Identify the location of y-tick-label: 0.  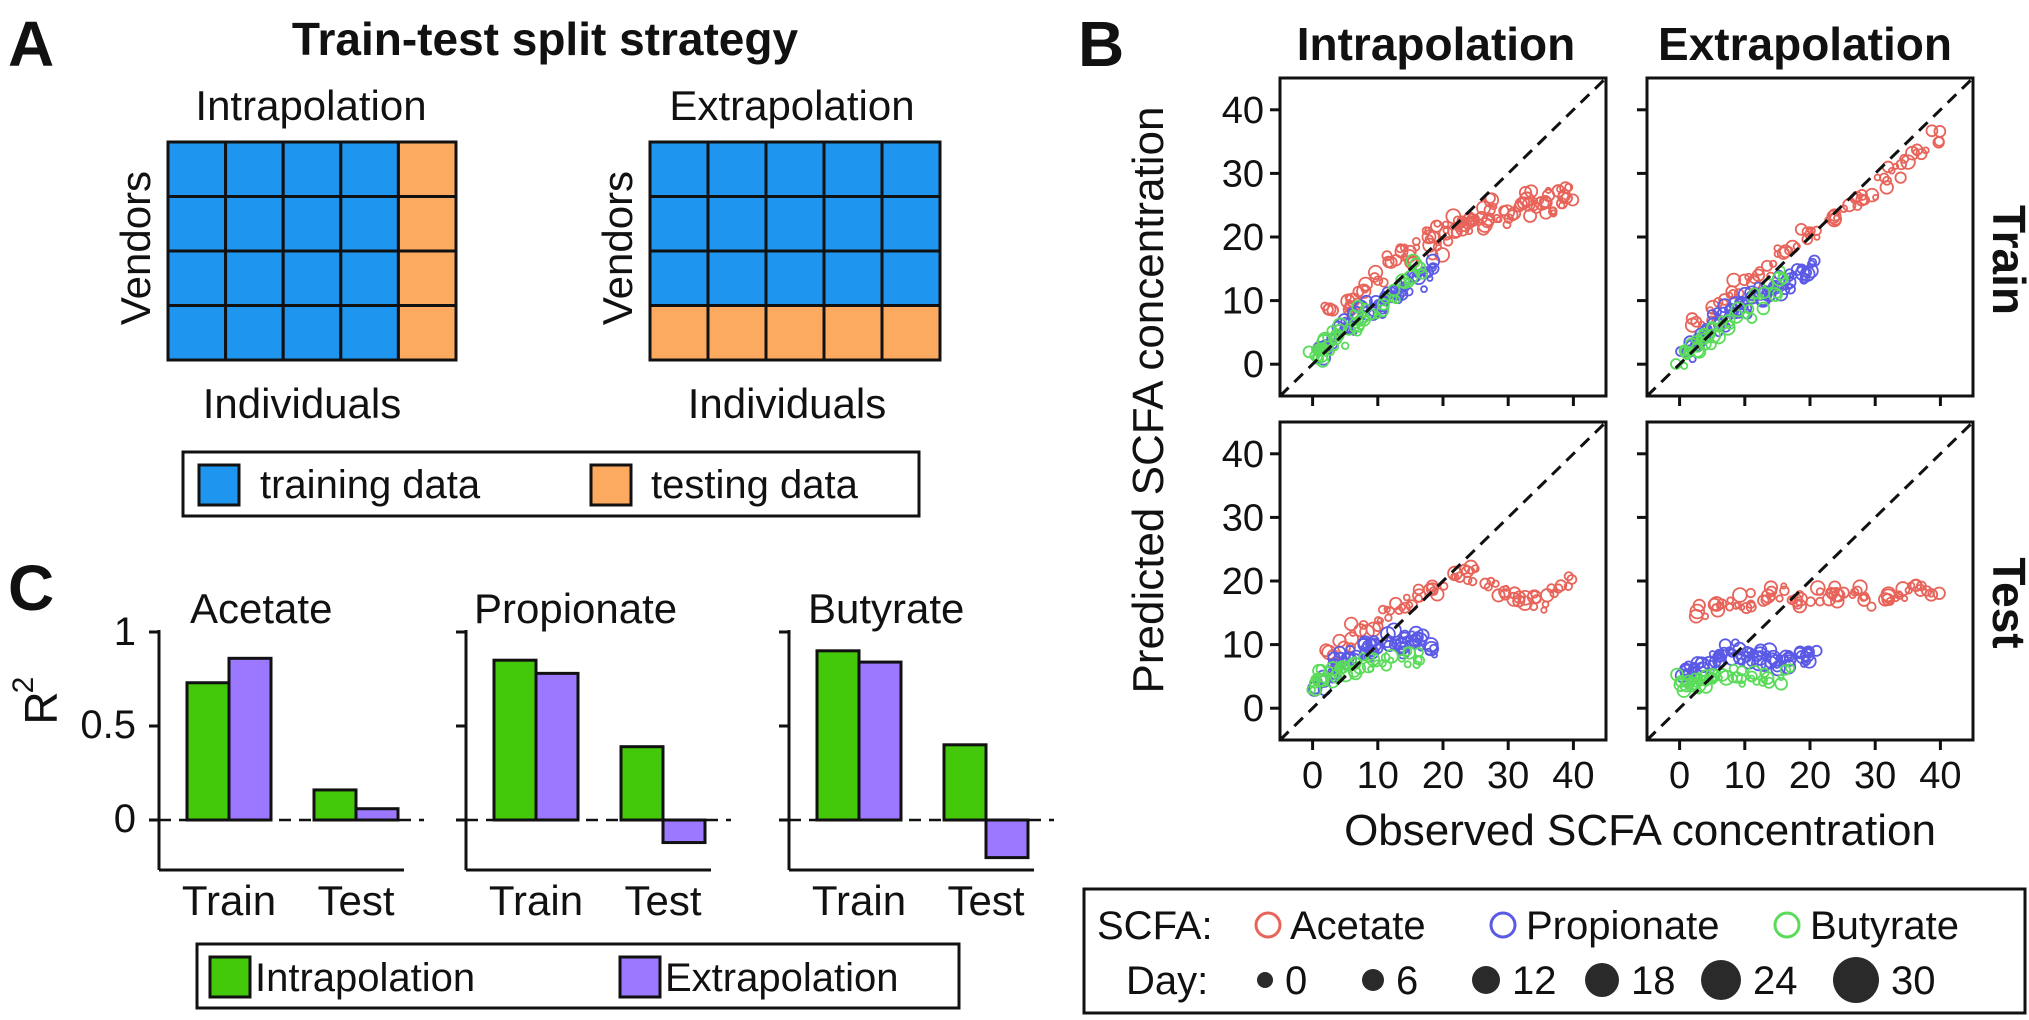
(1253, 365).